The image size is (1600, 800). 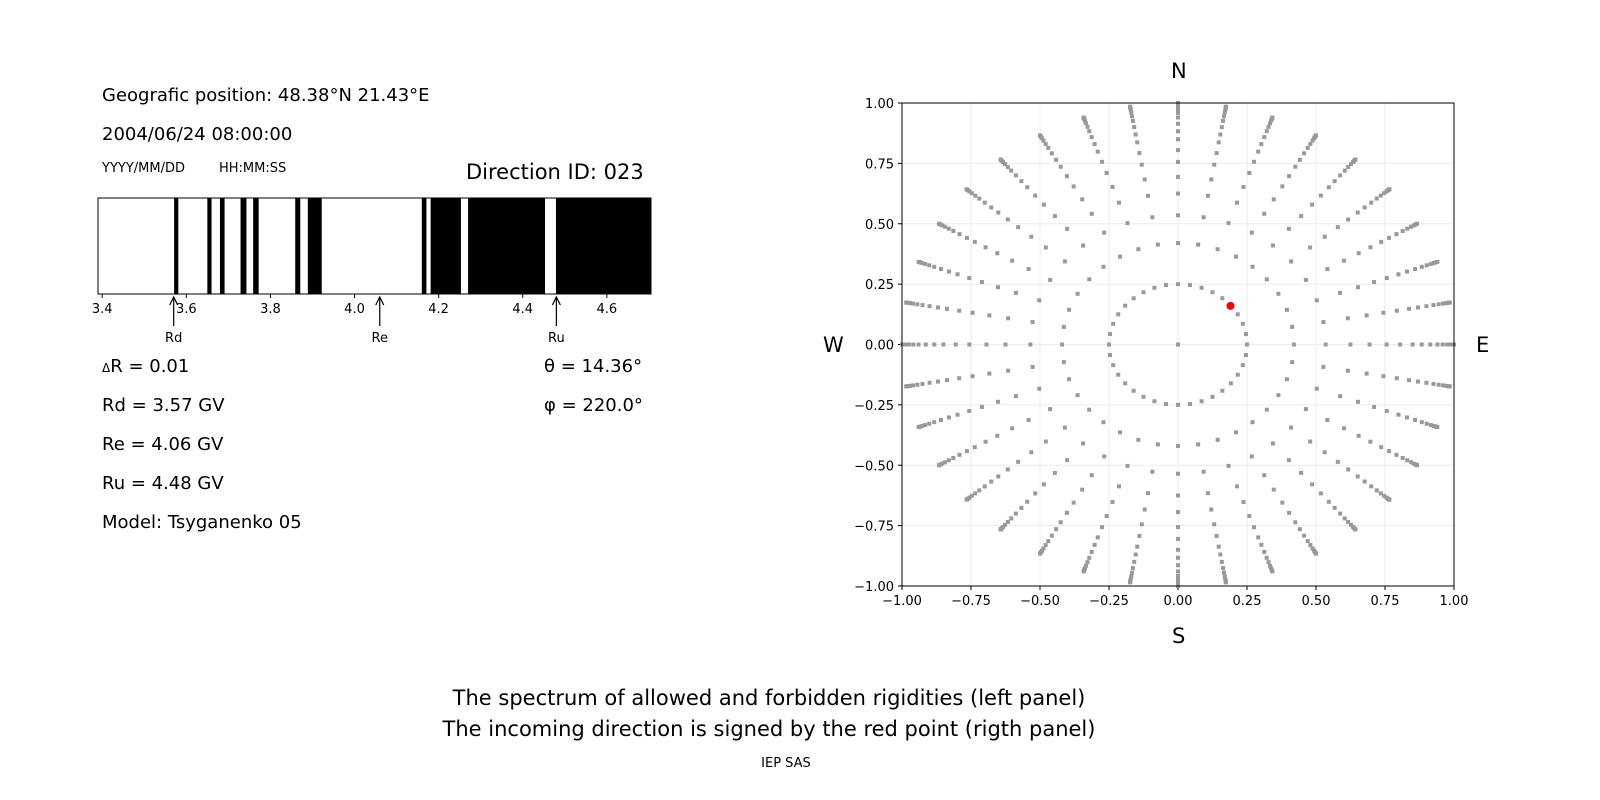 What do you see at coordinates (522, 309) in the screenshot?
I see `x-tick-label: 4.4` at bounding box center [522, 309].